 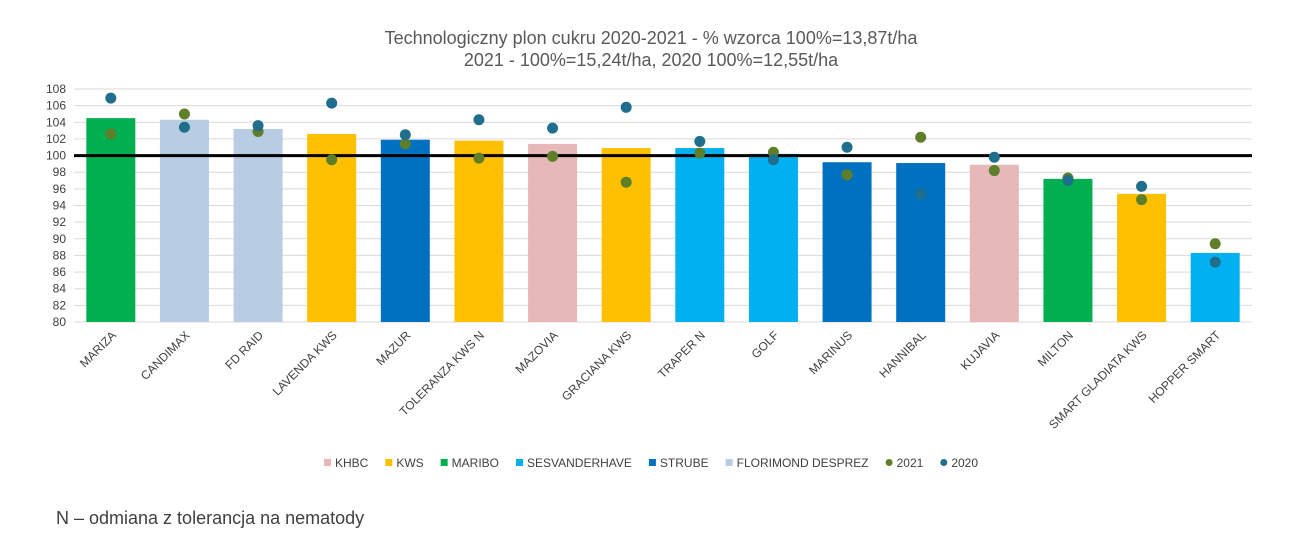 What do you see at coordinates (56, 122) in the screenshot?
I see `y-tick-label: 104` at bounding box center [56, 122].